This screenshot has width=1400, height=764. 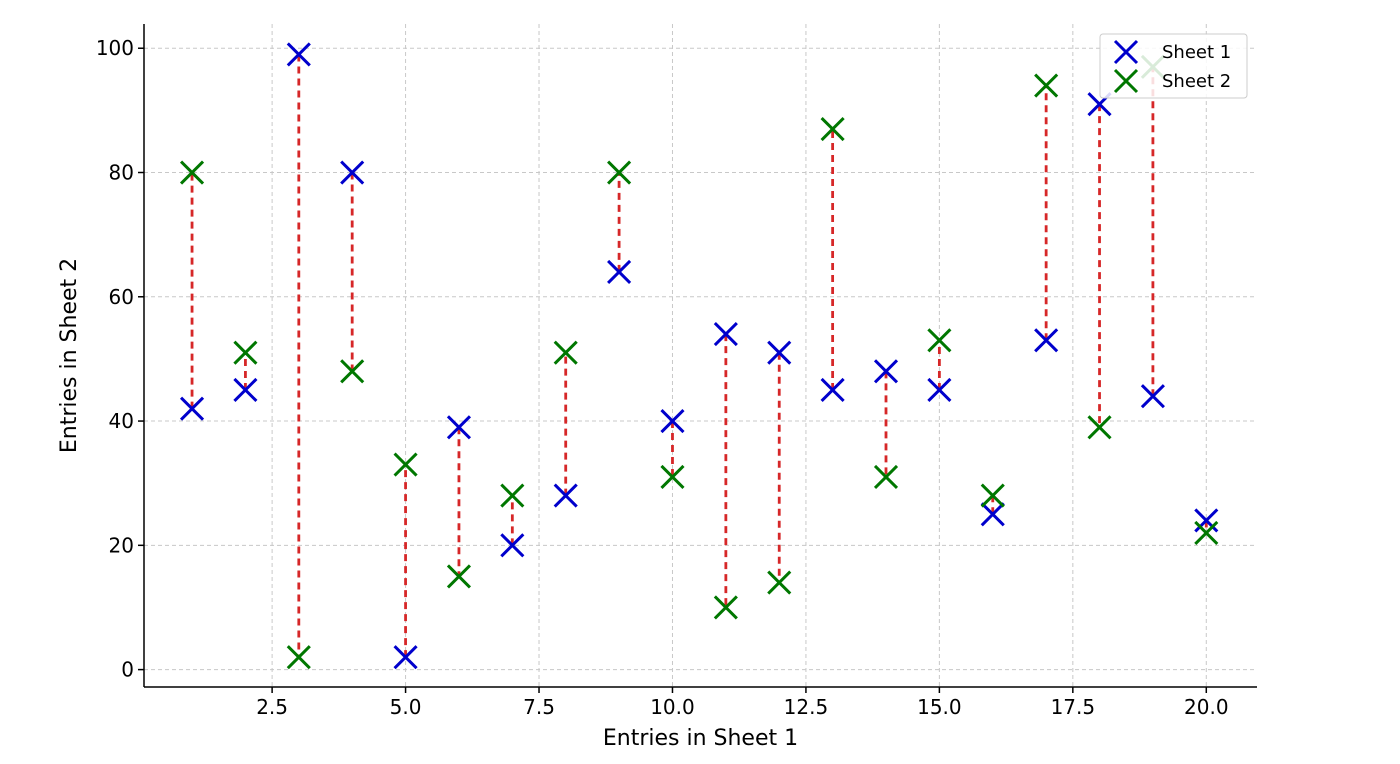 What do you see at coordinates (806, 707) in the screenshot?
I see `x-tick-label: 12.5` at bounding box center [806, 707].